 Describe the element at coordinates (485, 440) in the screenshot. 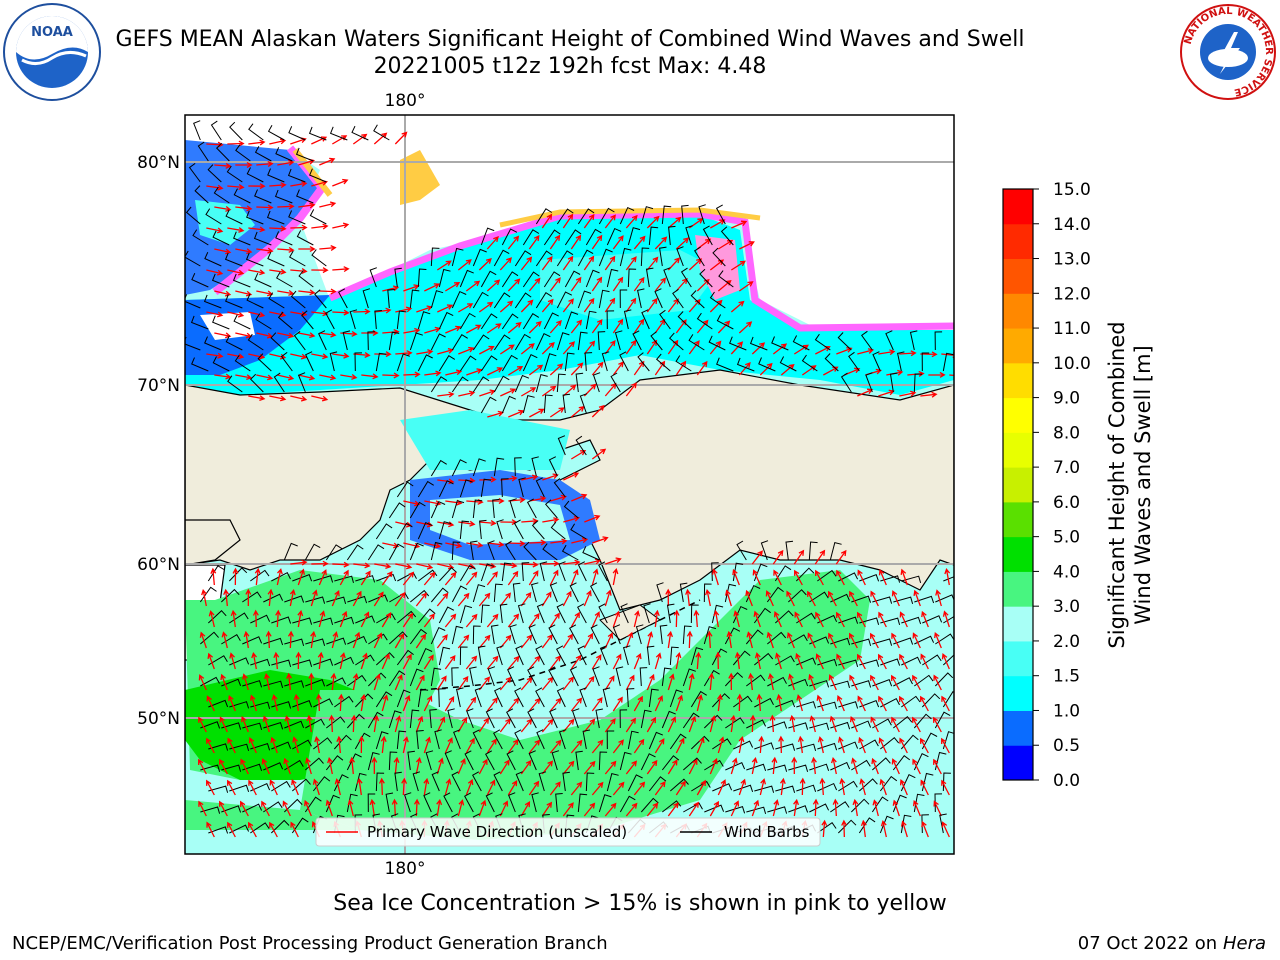

I see `chukchi-water` at that location.